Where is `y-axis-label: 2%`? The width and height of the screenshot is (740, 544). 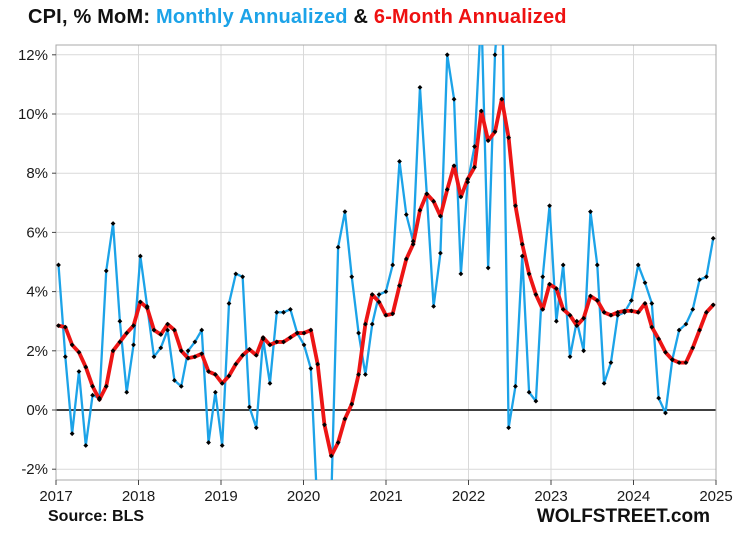 y-axis-label: 2% is located at coordinates (37, 351).